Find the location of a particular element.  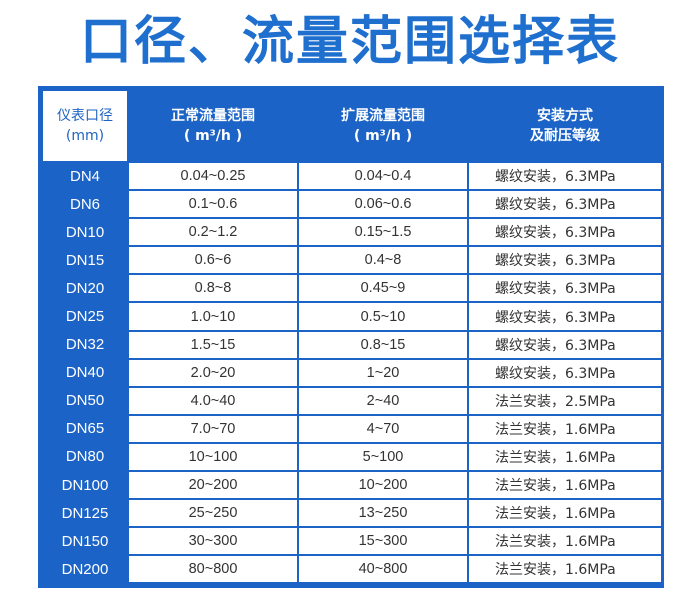

cell-extended-flow: 0.15~1.5 is located at coordinates (383, 232).